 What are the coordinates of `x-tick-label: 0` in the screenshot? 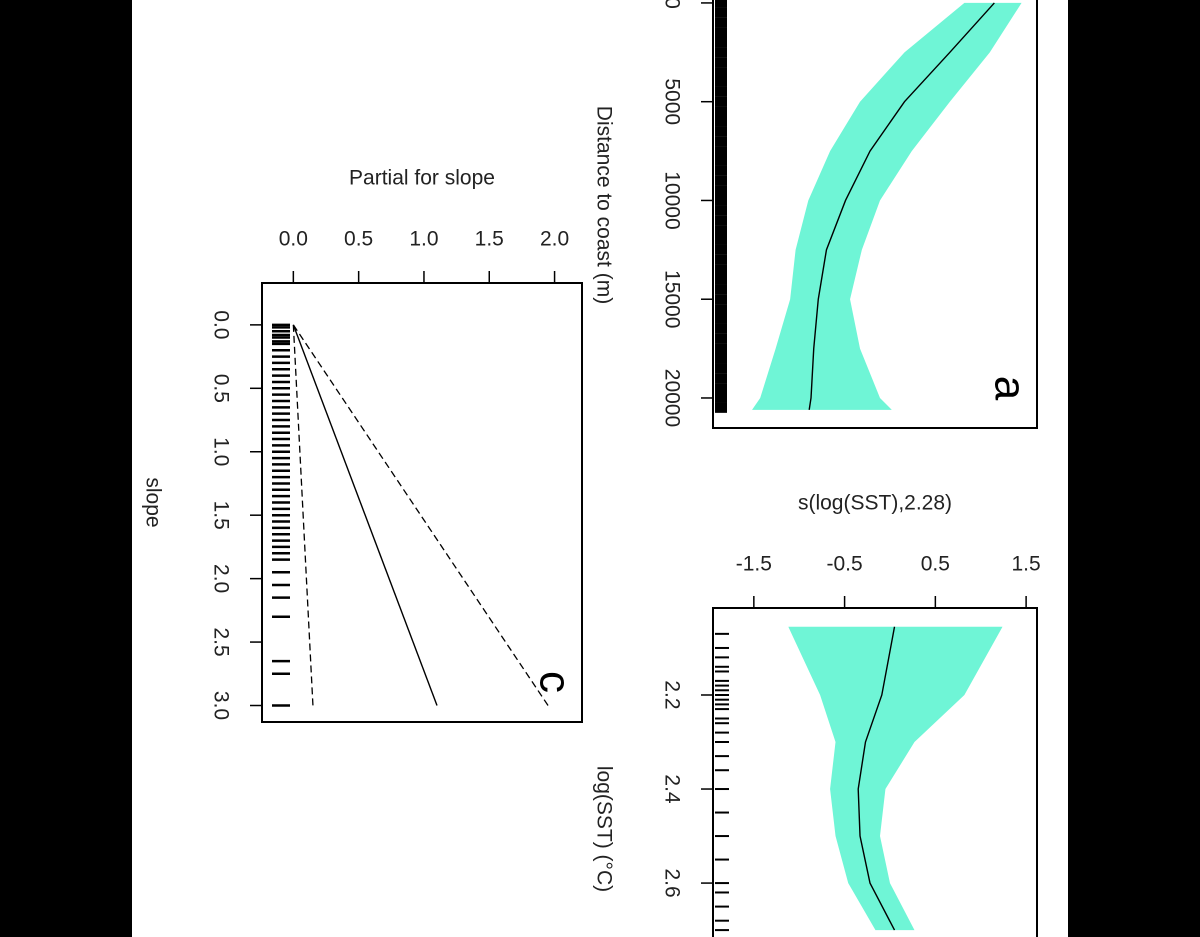 It's located at (671, 4).